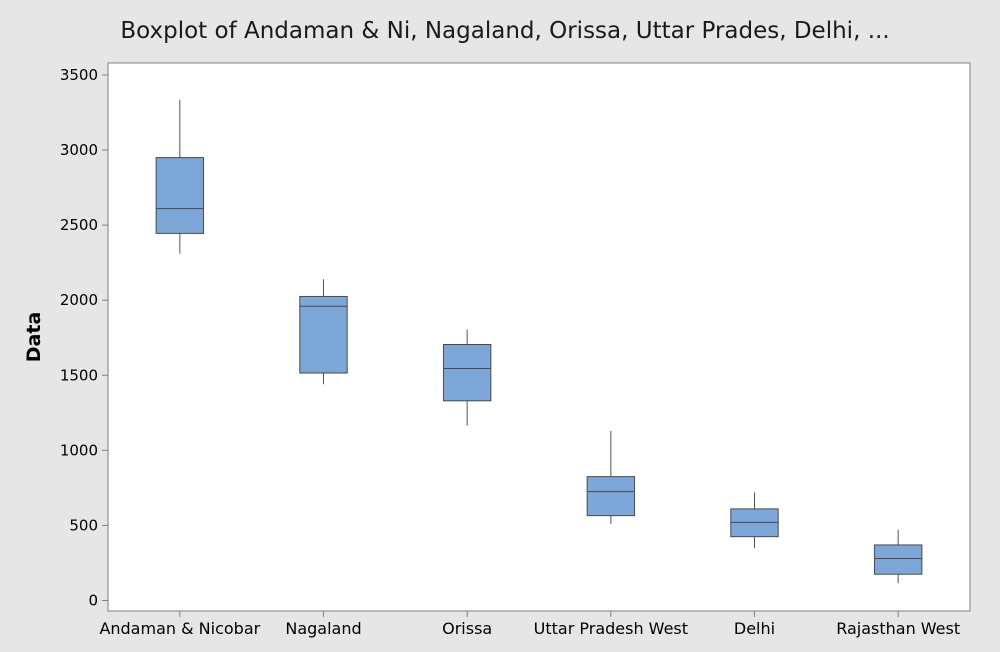 This screenshot has width=1000, height=652. What do you see at coordinates (611, 628) in the screenshot?
I see `x-tick-label: Uttar Pradesh West` at bounding box center [611, 628].